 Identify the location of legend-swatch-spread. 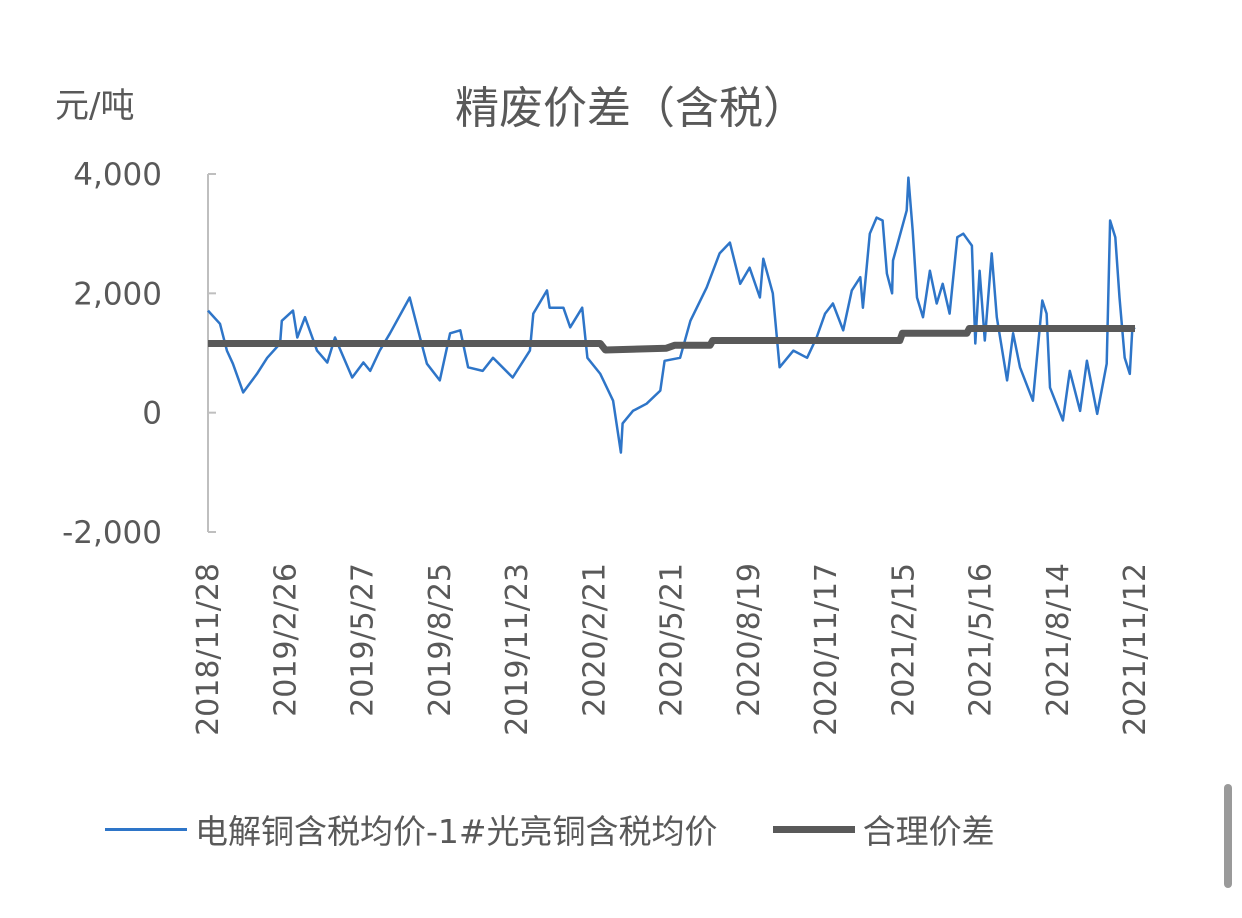
(146, 829).